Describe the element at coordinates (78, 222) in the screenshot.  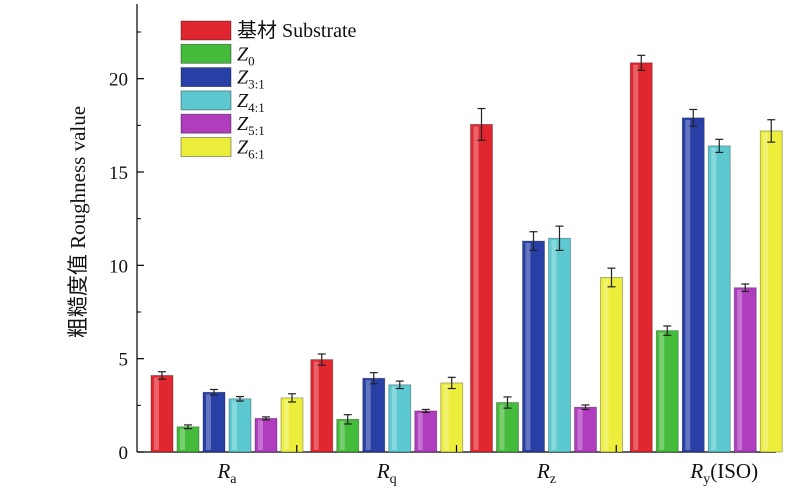
I see `y-axis-label: 粗糙度值 Roughness value` at that location.